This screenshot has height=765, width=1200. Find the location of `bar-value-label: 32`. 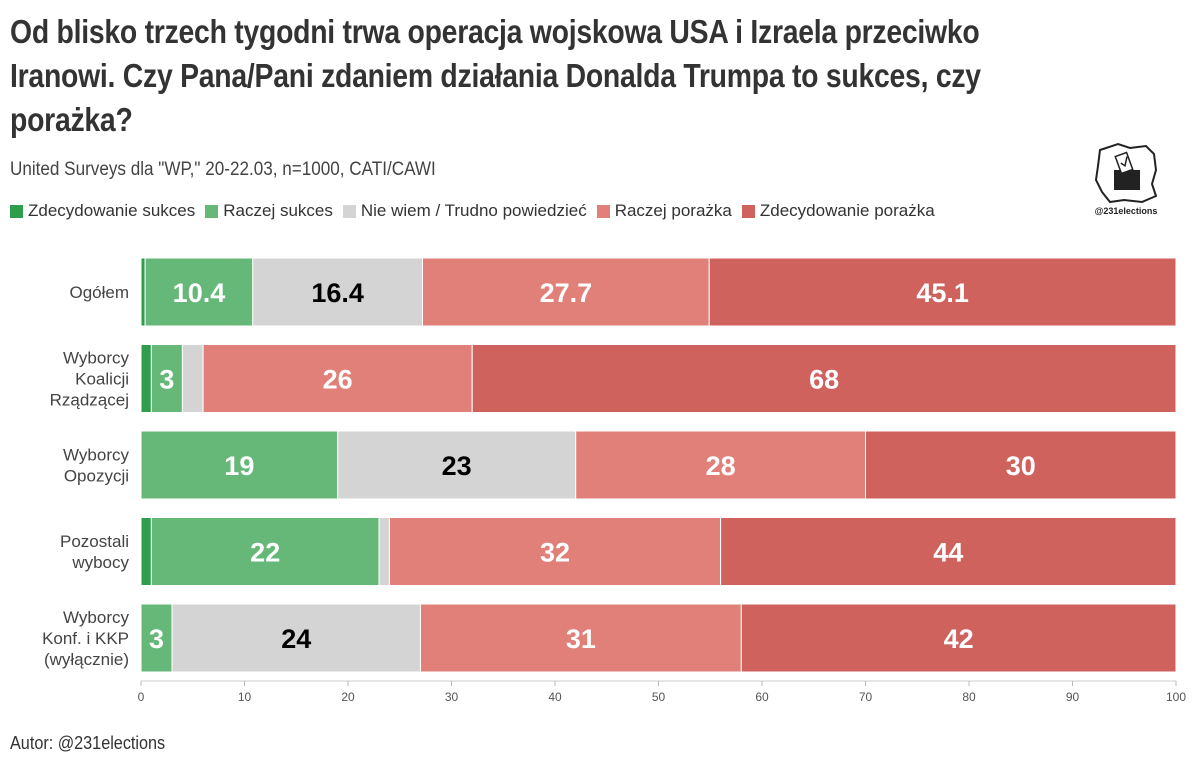

bar-value-label: 32 is located at coordinates (555, 553).